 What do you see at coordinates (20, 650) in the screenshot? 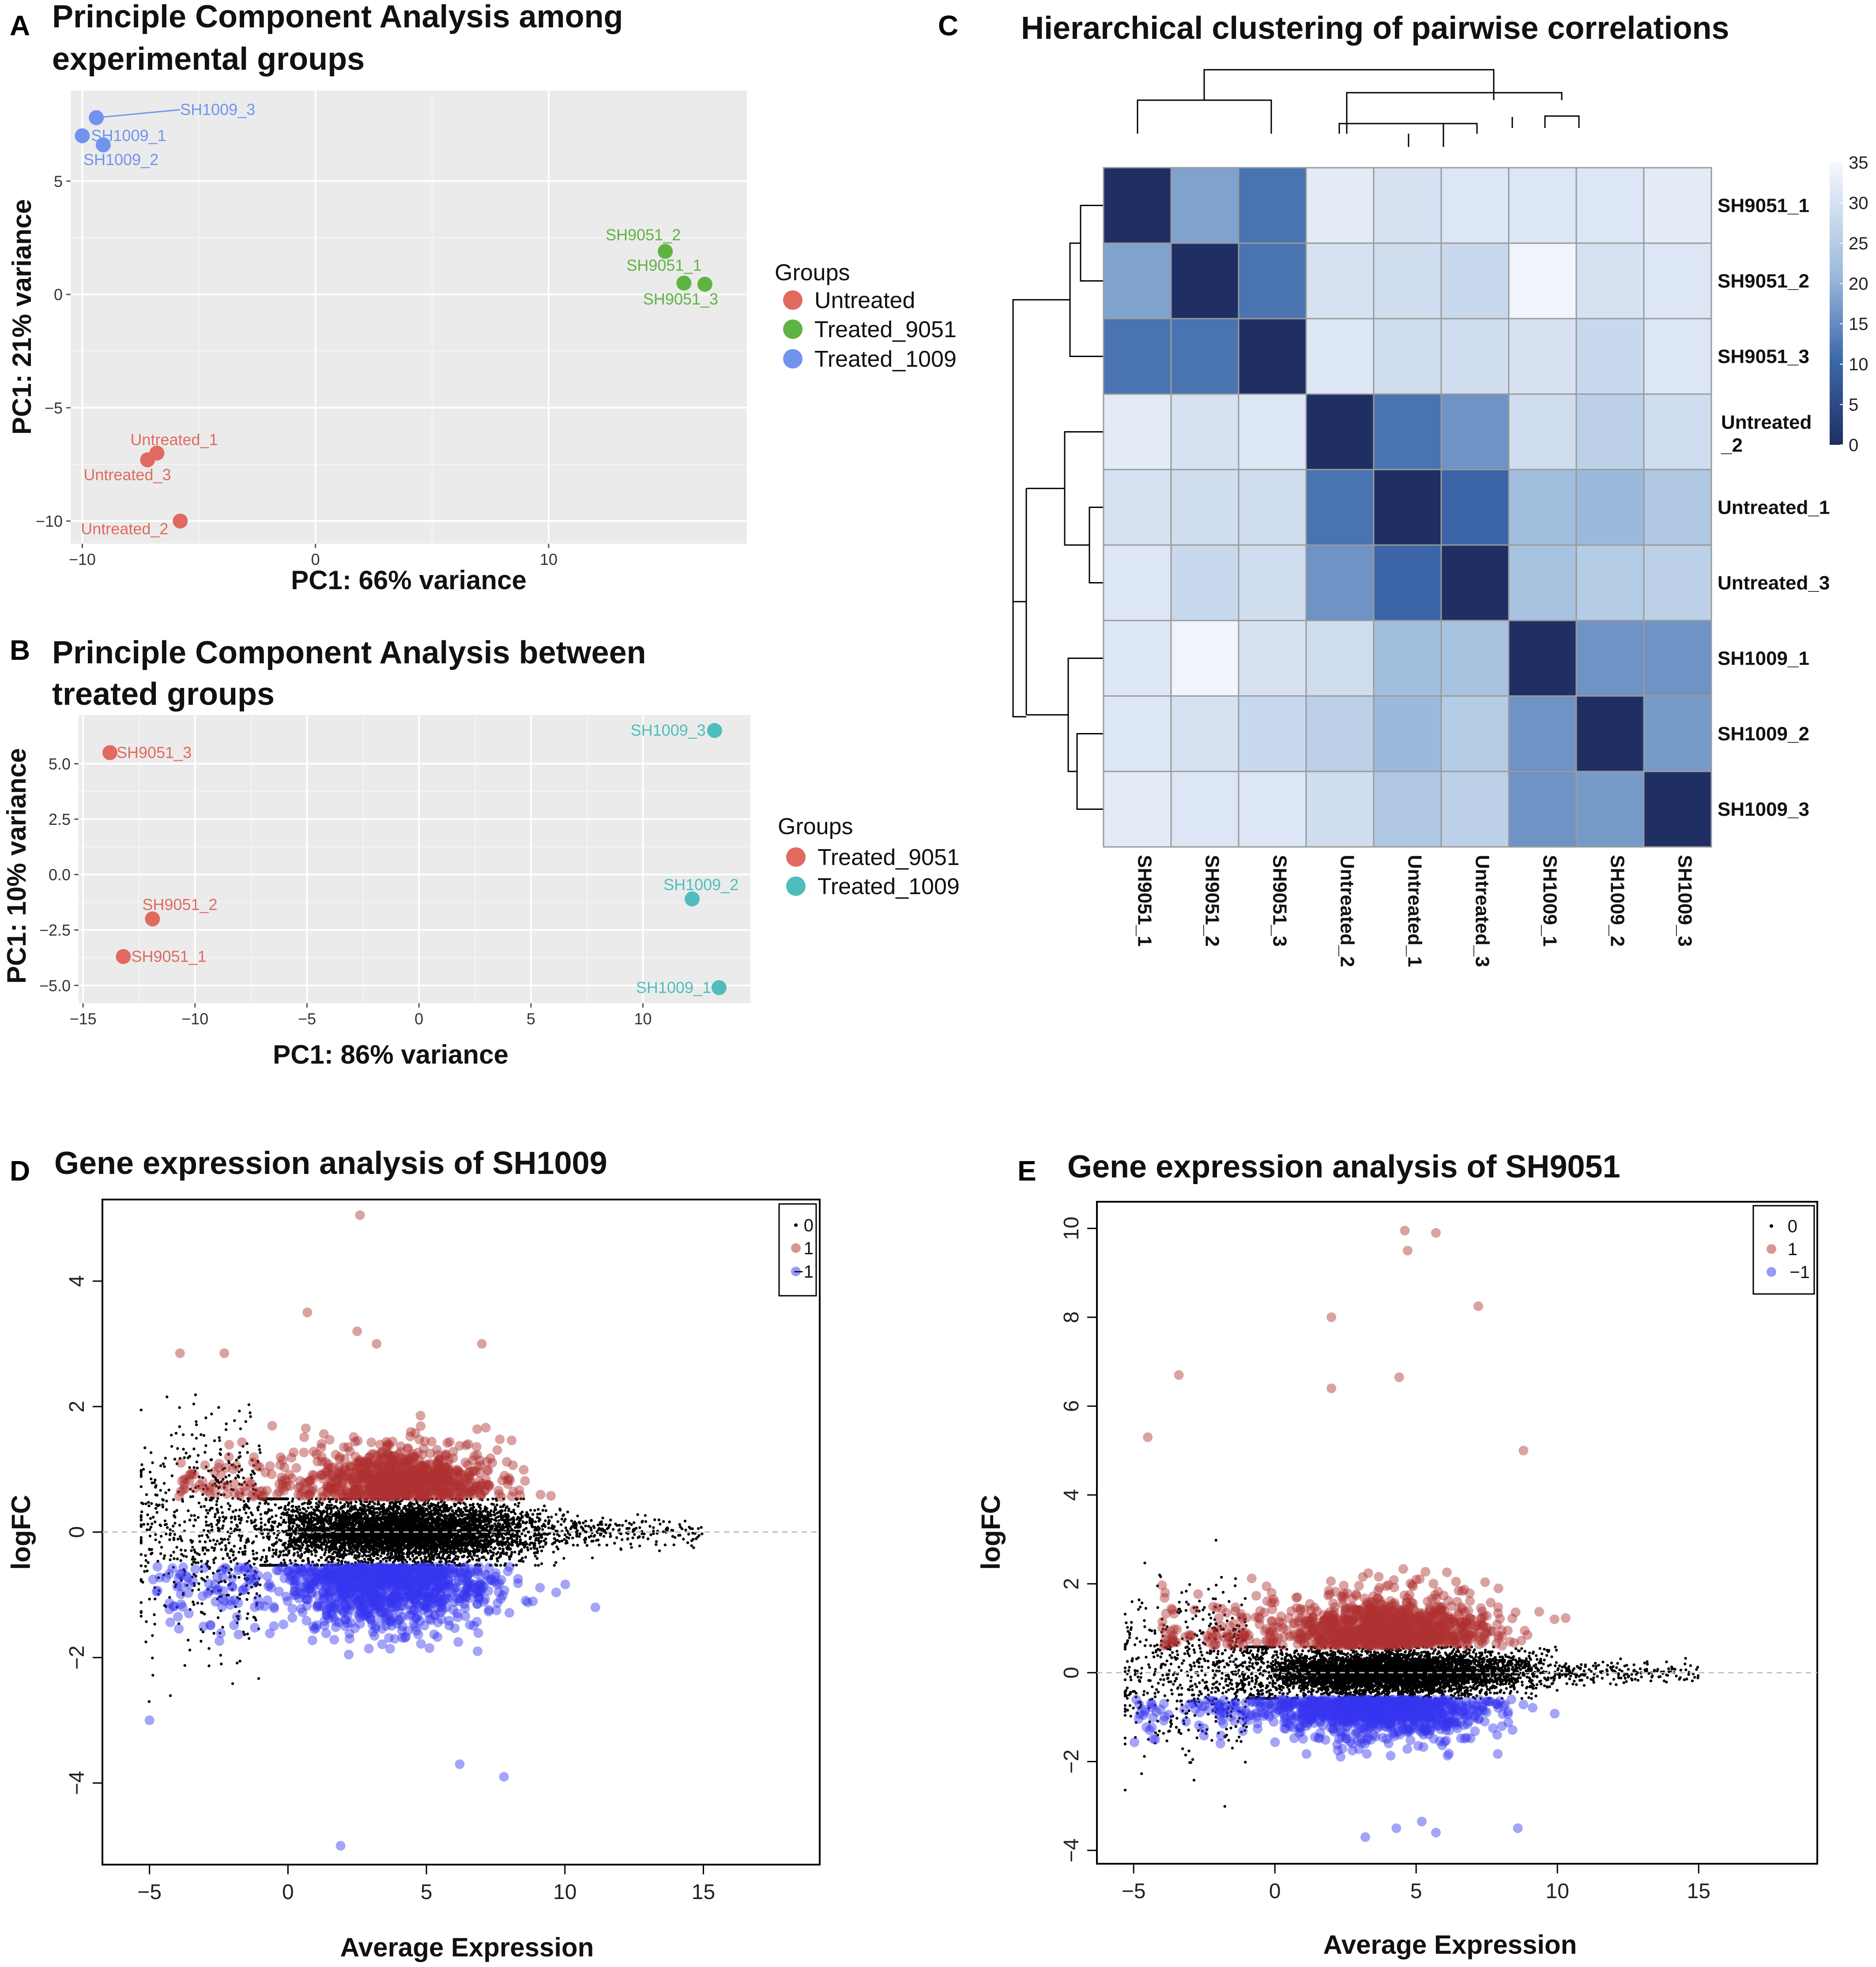
I see `panel-letter-b: B` at bounding box center [20, 650].